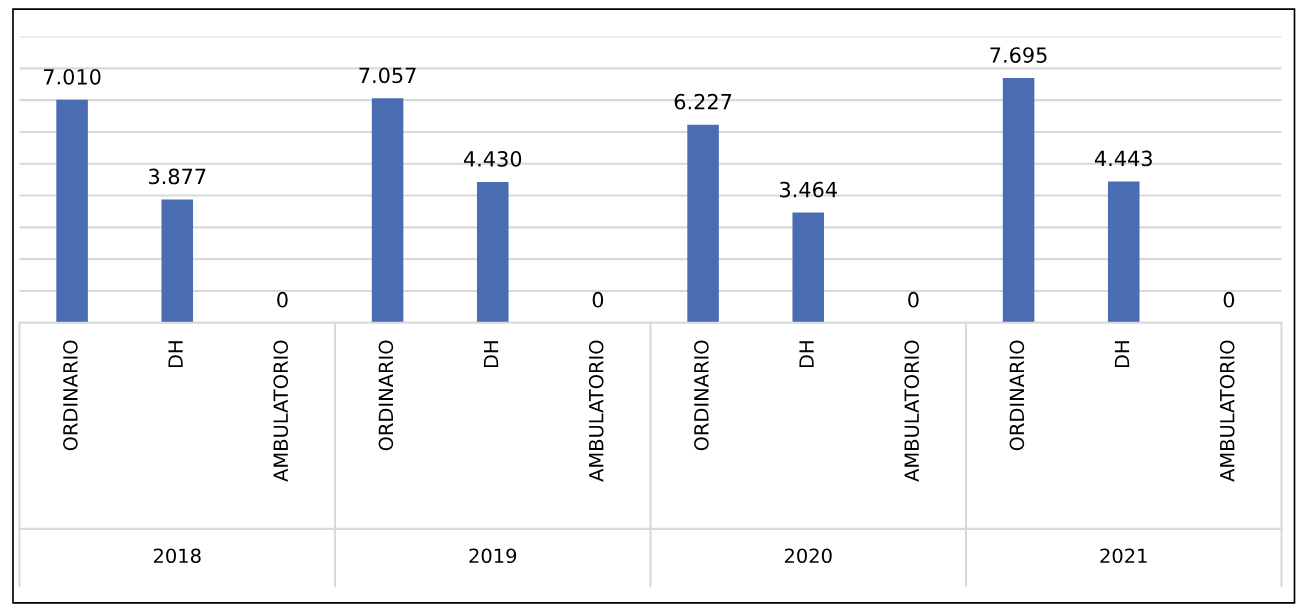 This screenshot has width=1301, height=609. I want to click on data-label: 4.443, so click(1123, 158).